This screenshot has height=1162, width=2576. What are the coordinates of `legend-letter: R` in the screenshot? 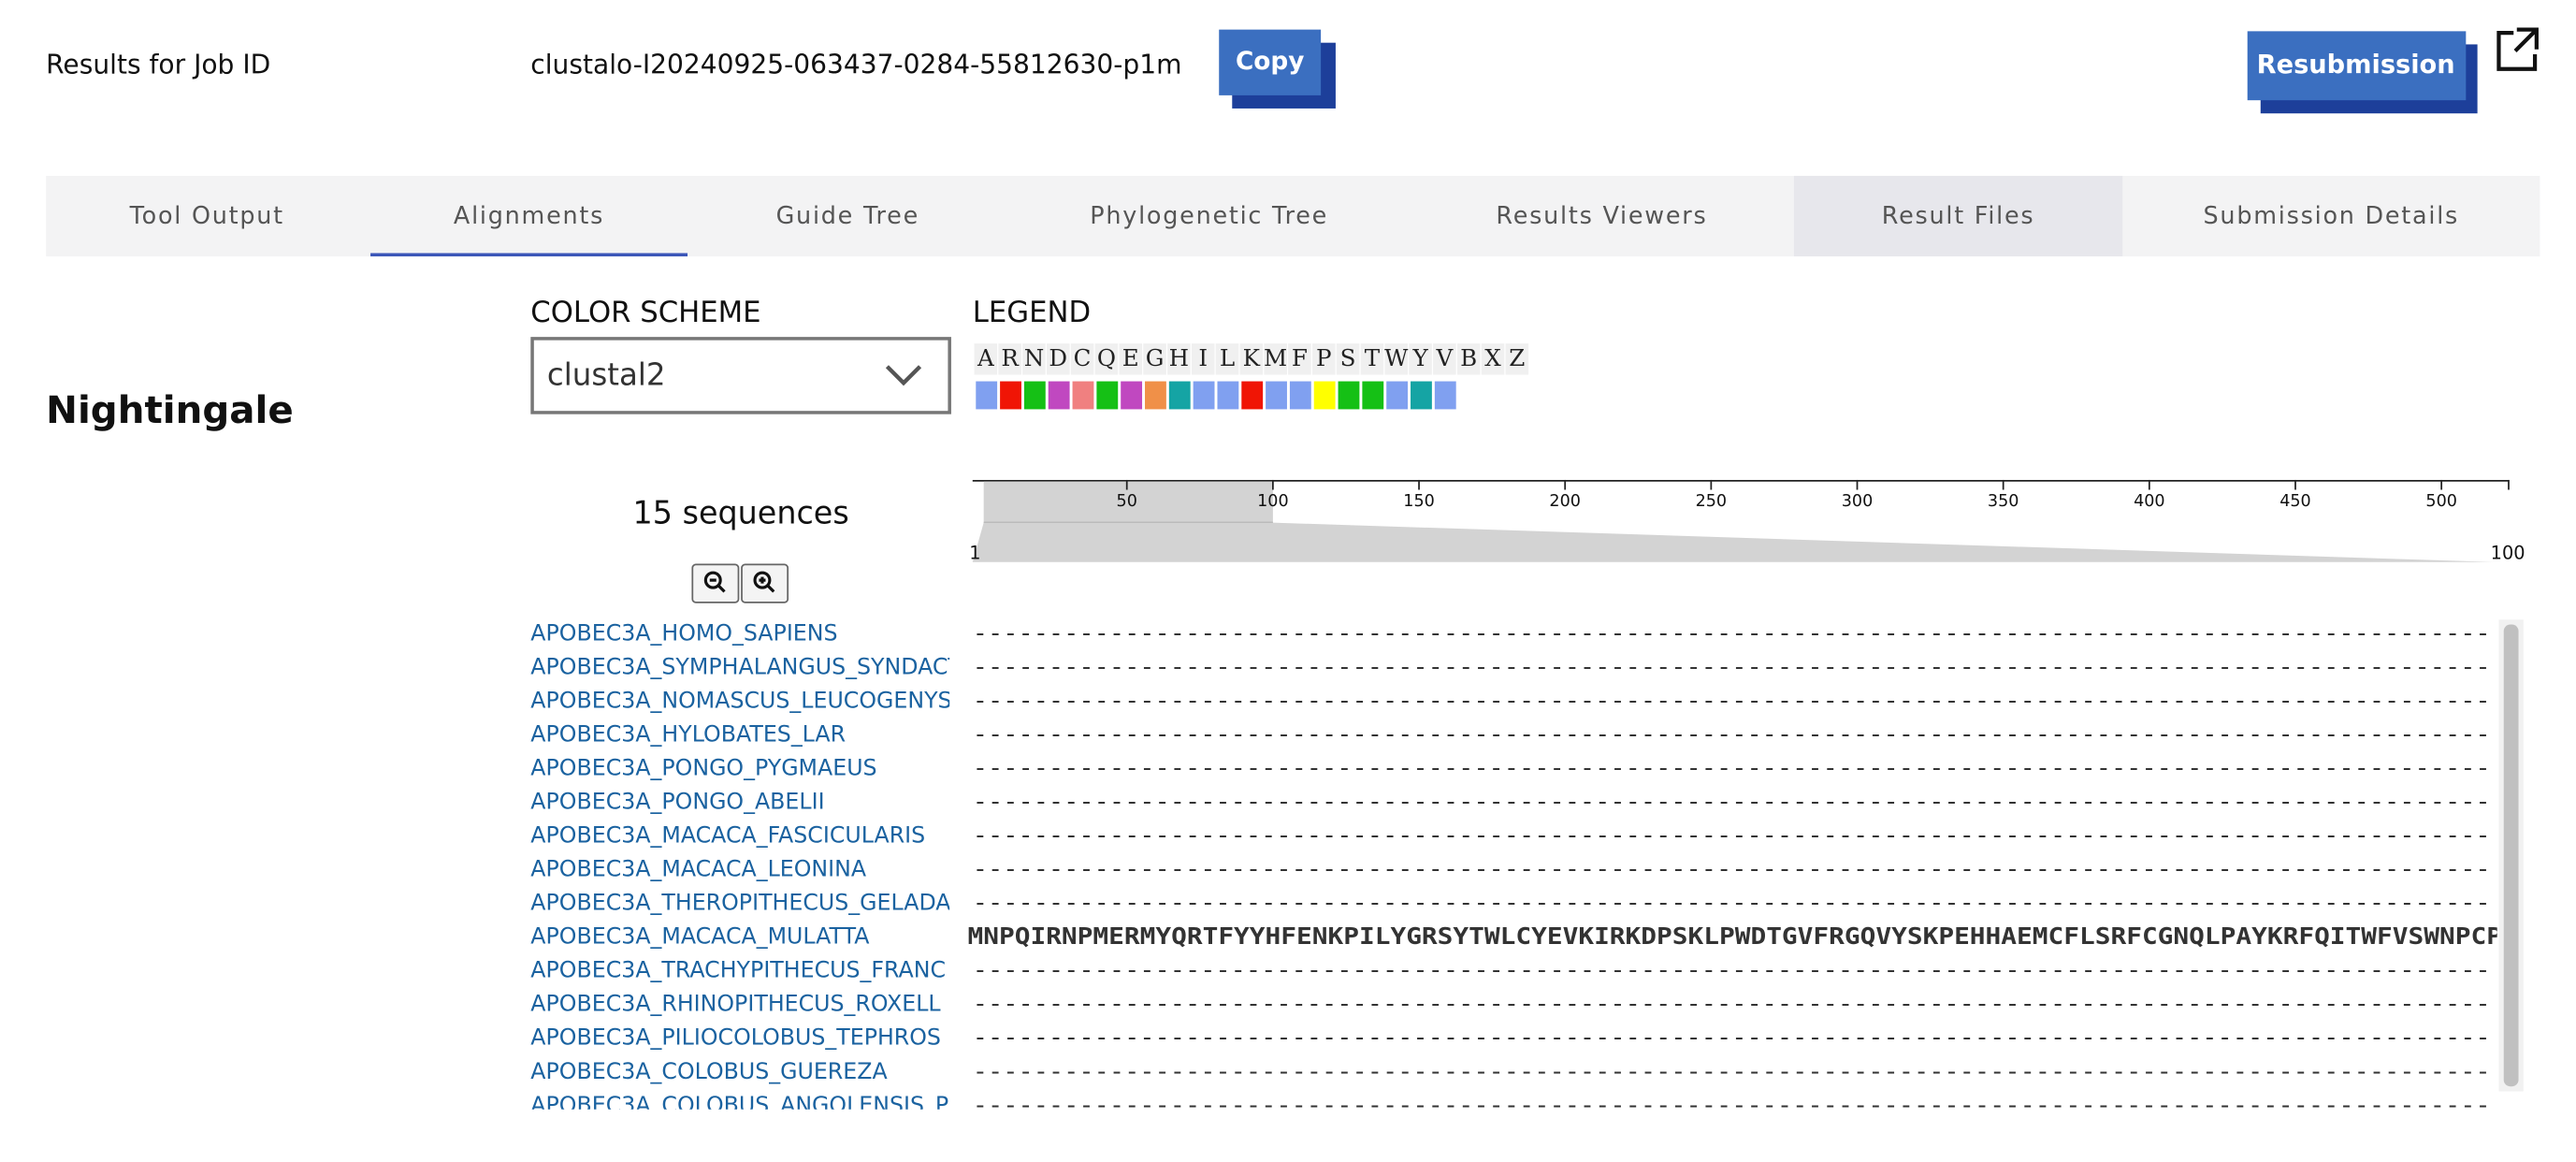 It's located at (1010, 357).